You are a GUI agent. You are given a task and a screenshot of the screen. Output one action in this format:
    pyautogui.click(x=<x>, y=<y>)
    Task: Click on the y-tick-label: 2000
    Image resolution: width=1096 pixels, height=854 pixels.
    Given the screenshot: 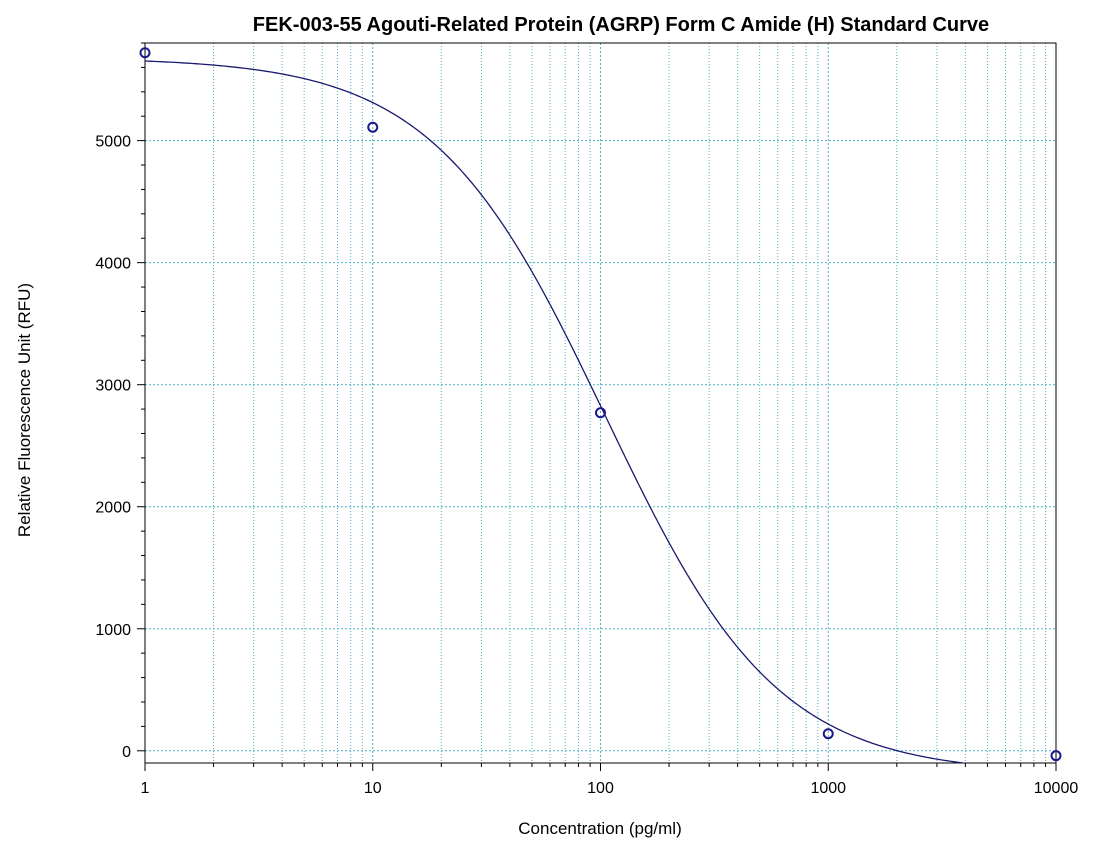 What is the action you would take?
    pyautogui.click(x=113, y=508)
    